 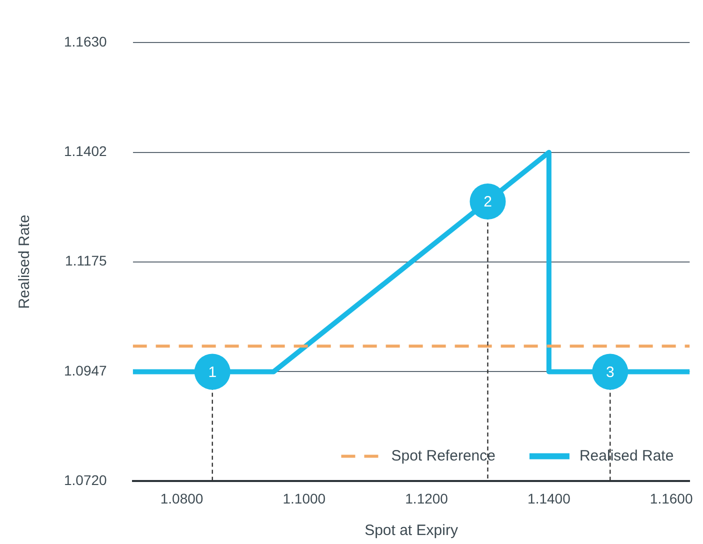 What do you see at coordinates (212, 372) in the screenshot?
I see `annotation: 1` at bounding box center [212, 372].